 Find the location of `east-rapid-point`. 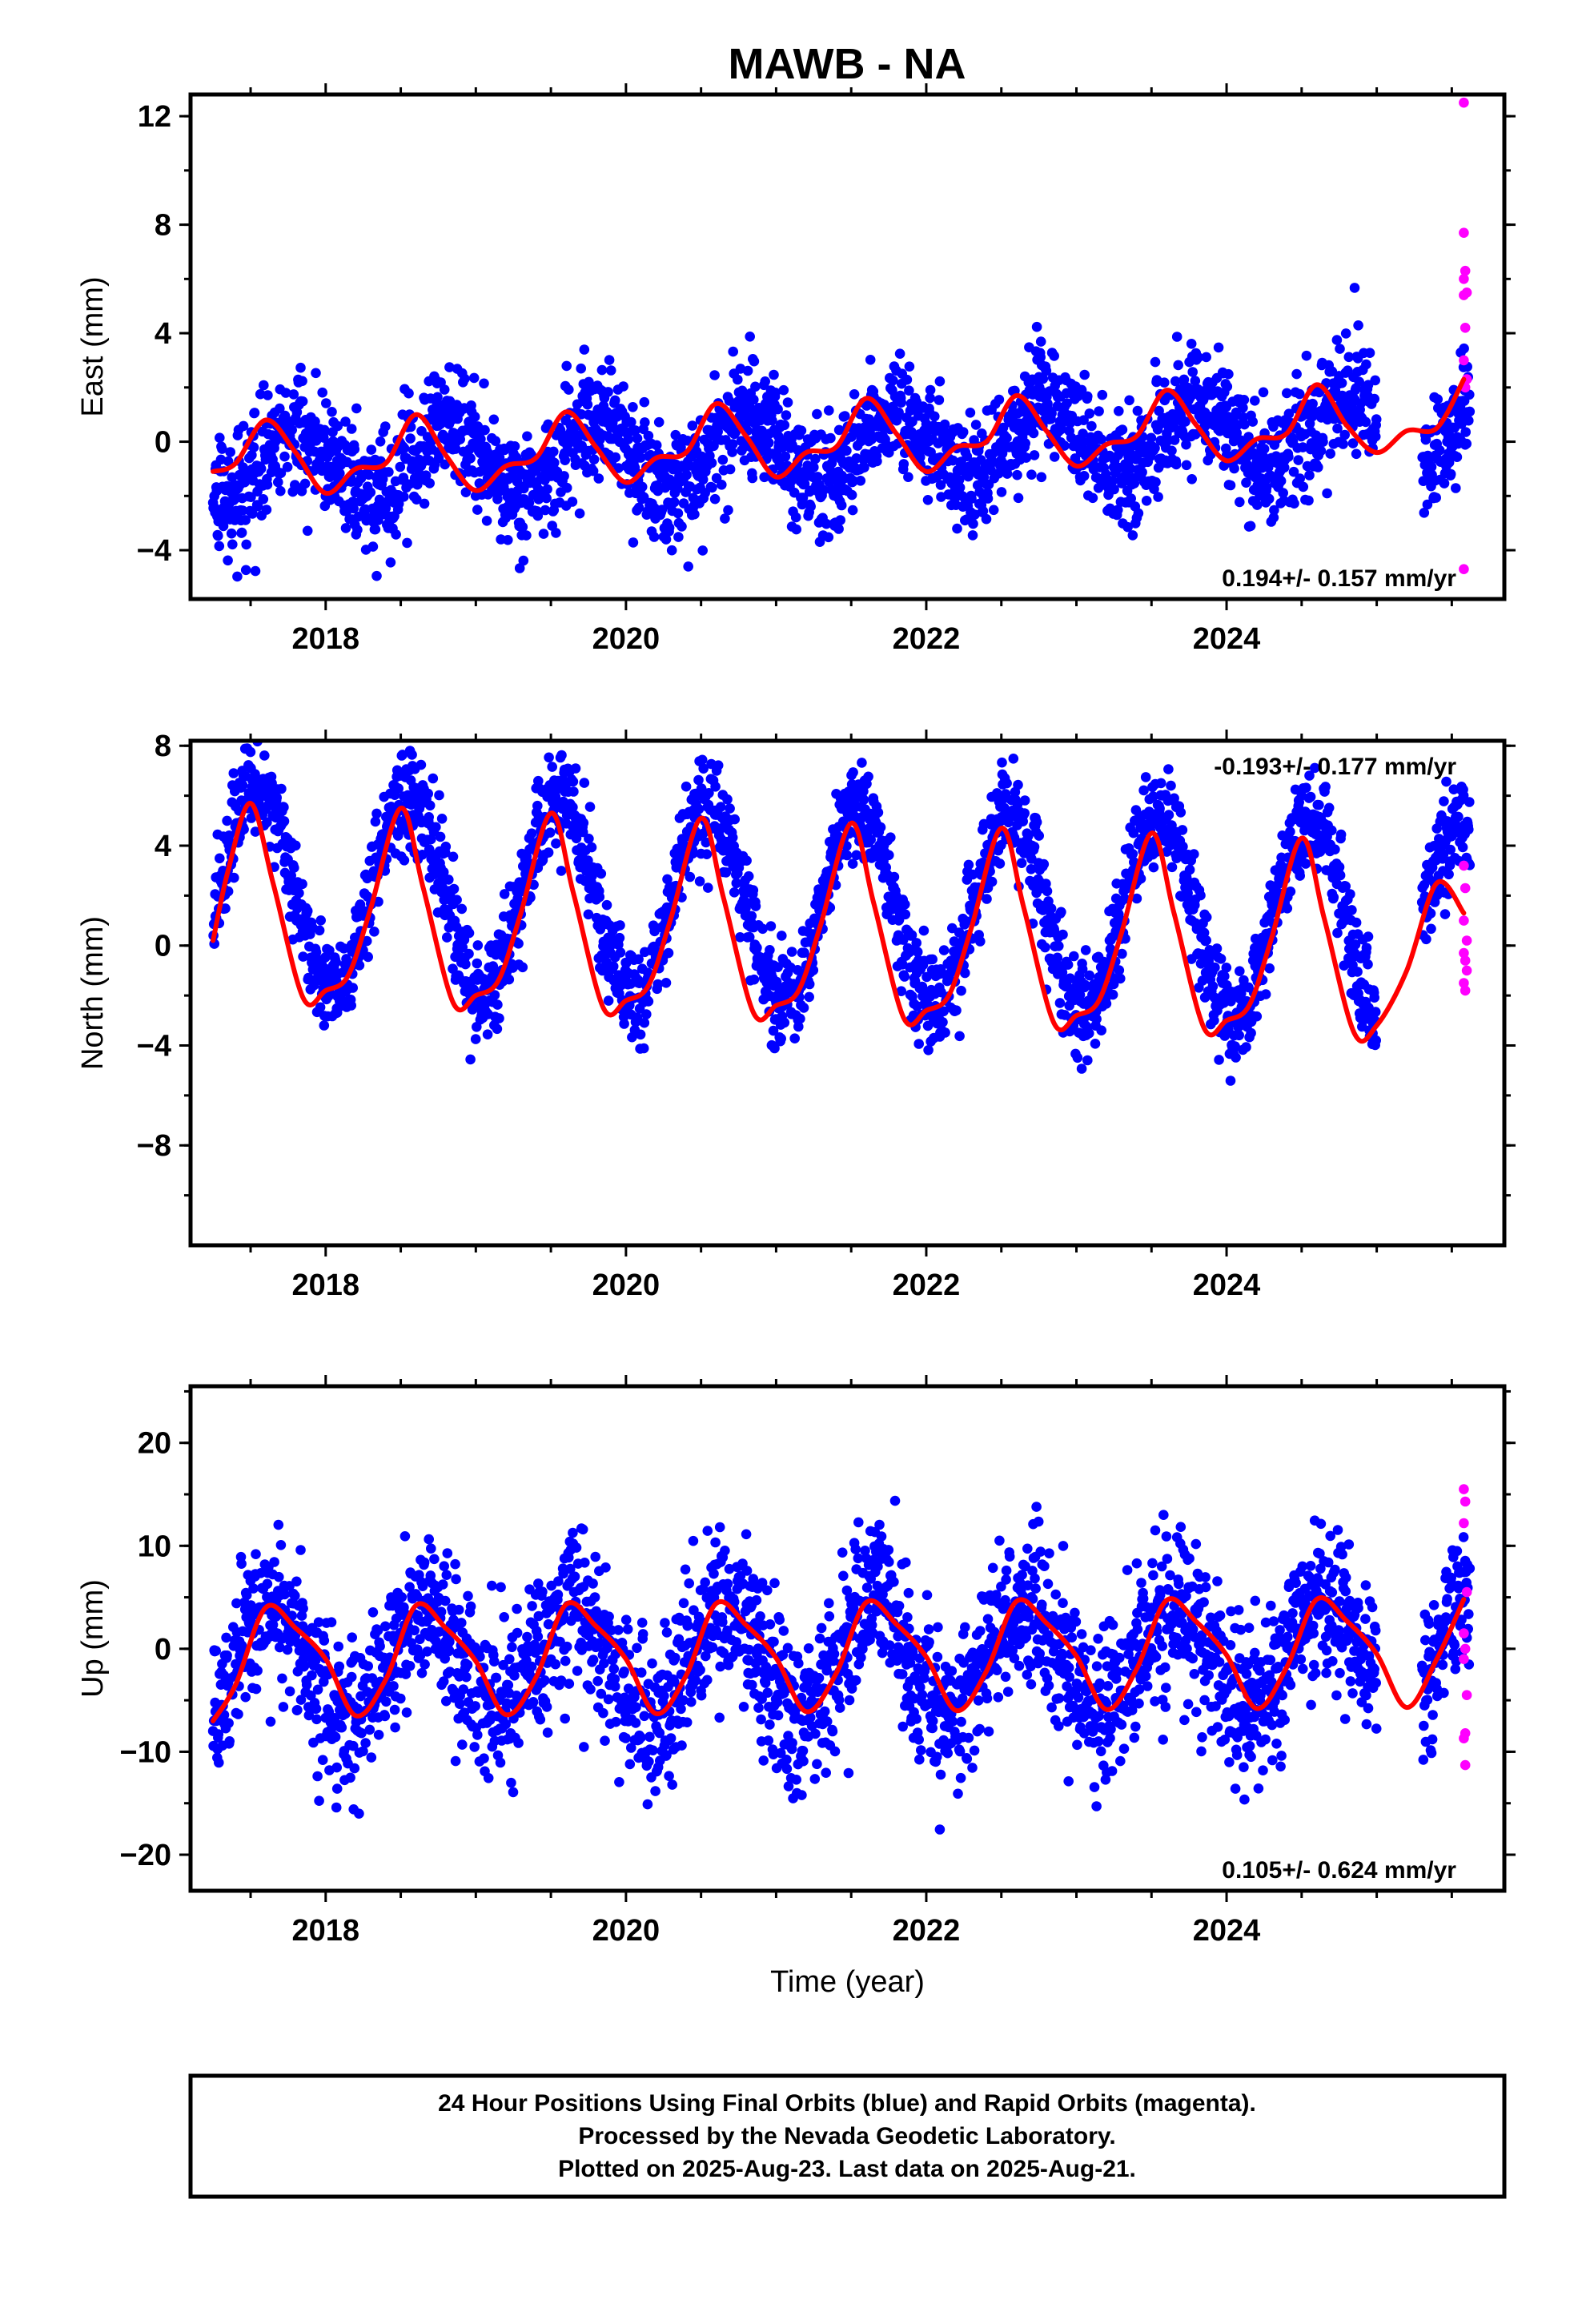

east-rapid-point is located at coordinates (1464, 102).